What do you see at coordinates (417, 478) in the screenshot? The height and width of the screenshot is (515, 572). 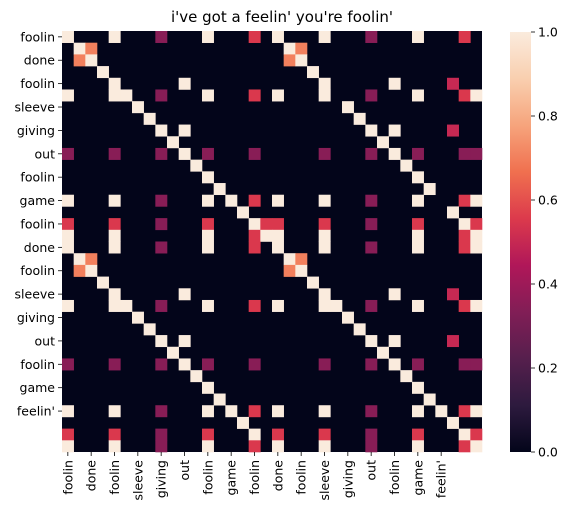 I see `x-tick-label: game` at bounding box center [417, 478].